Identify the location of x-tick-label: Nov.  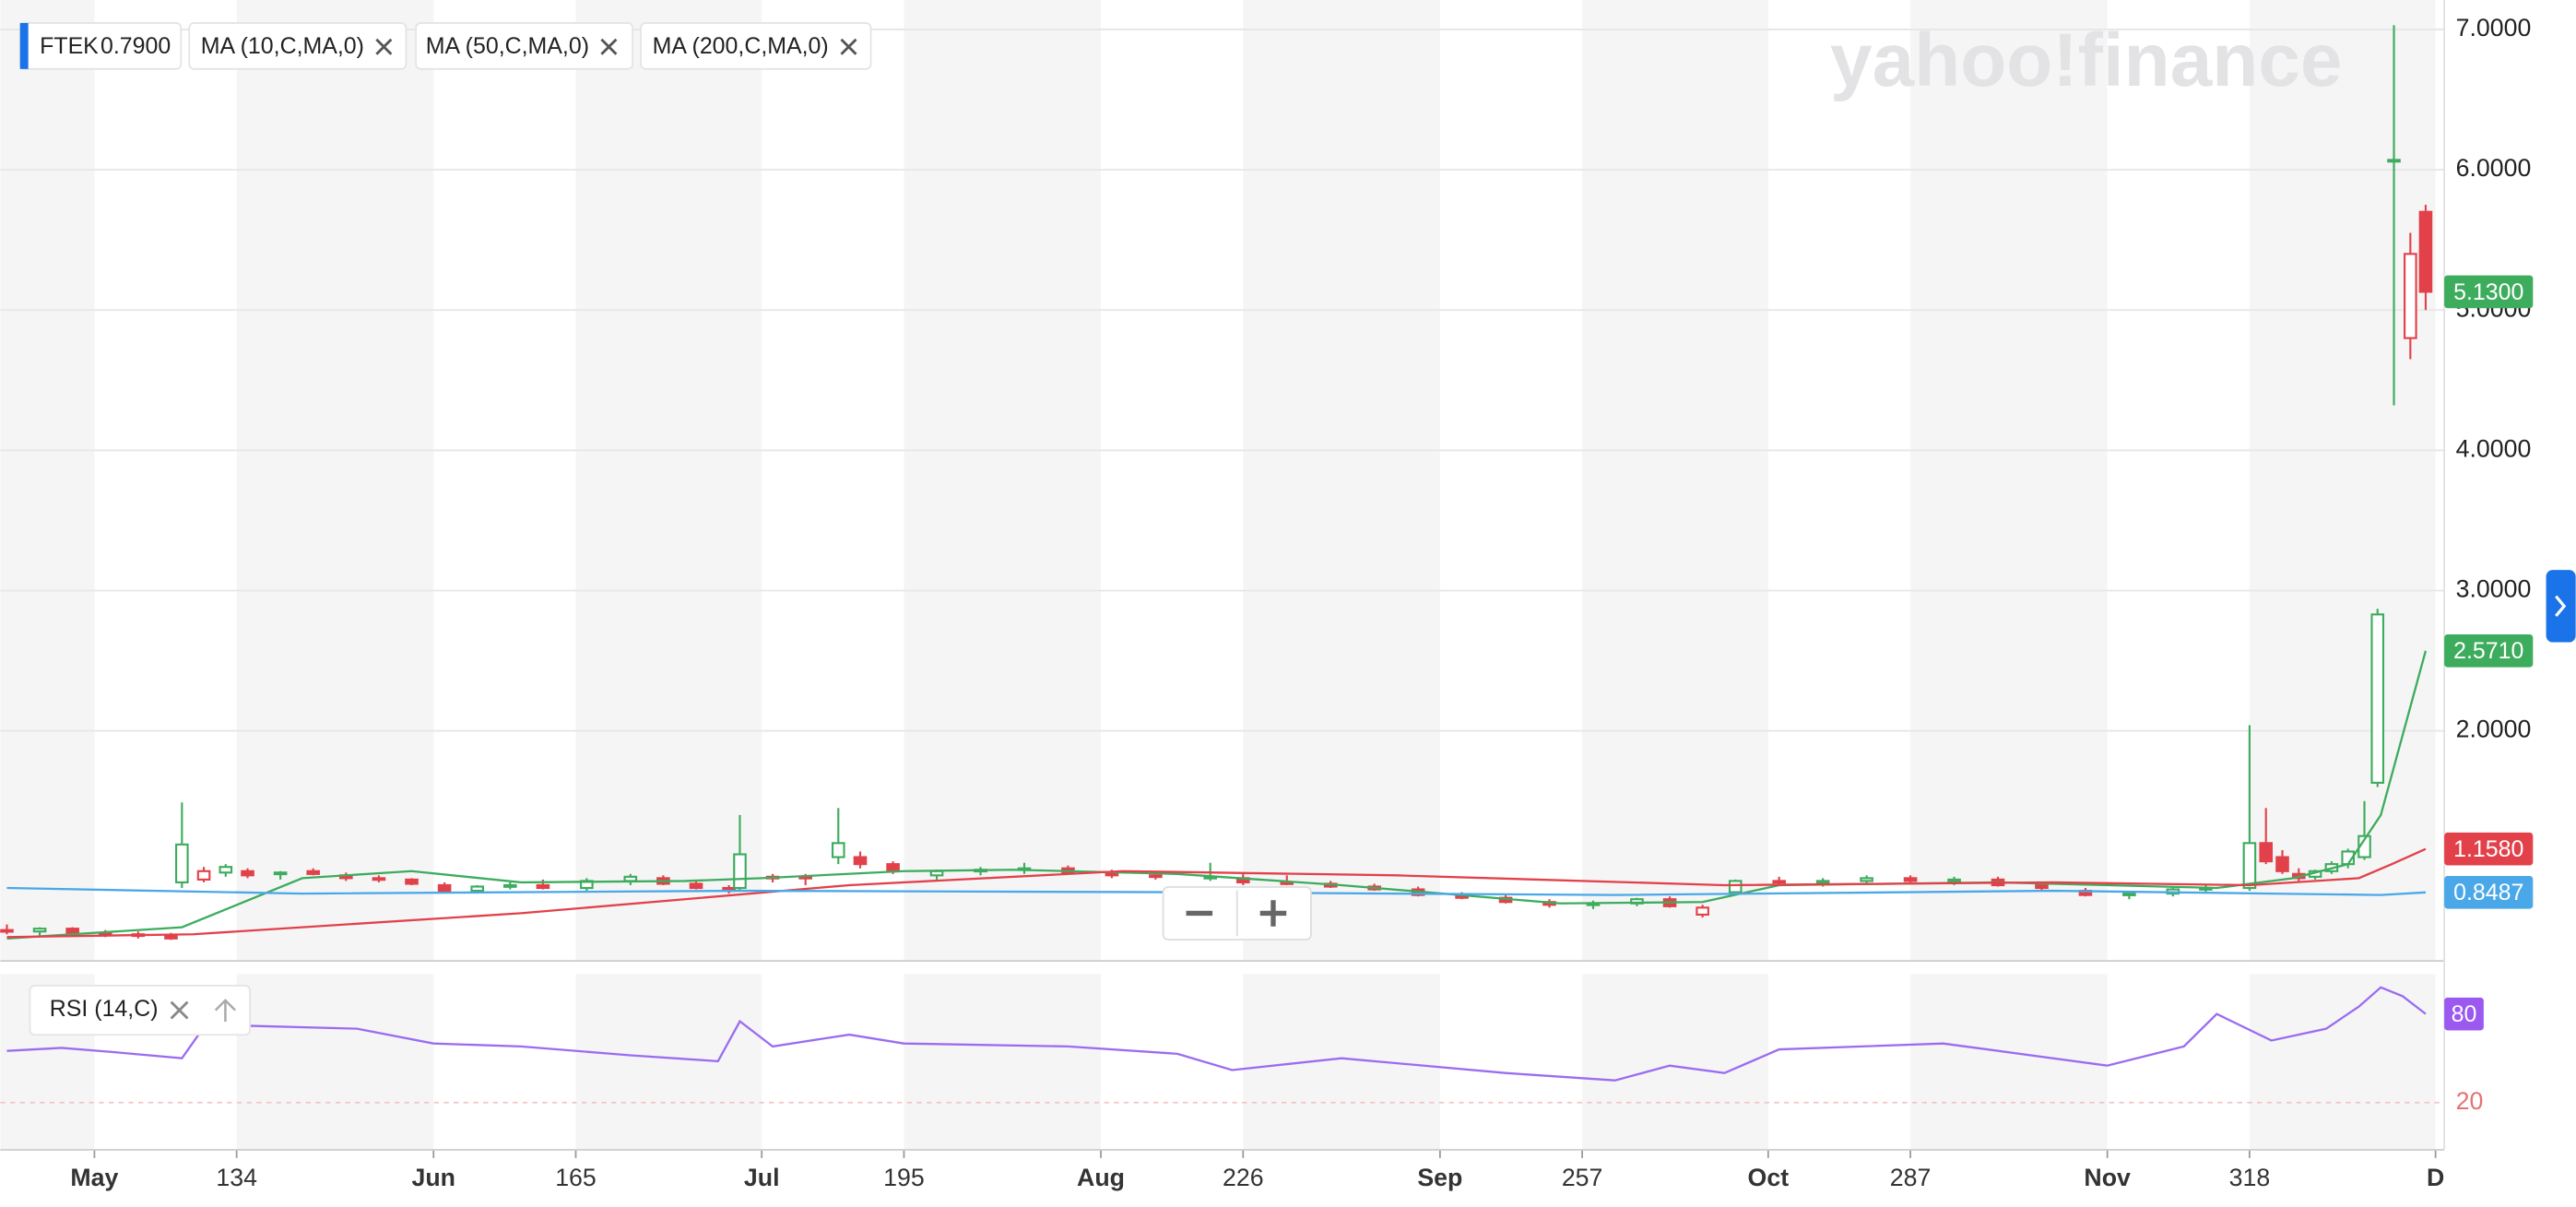
(2107, 1177).